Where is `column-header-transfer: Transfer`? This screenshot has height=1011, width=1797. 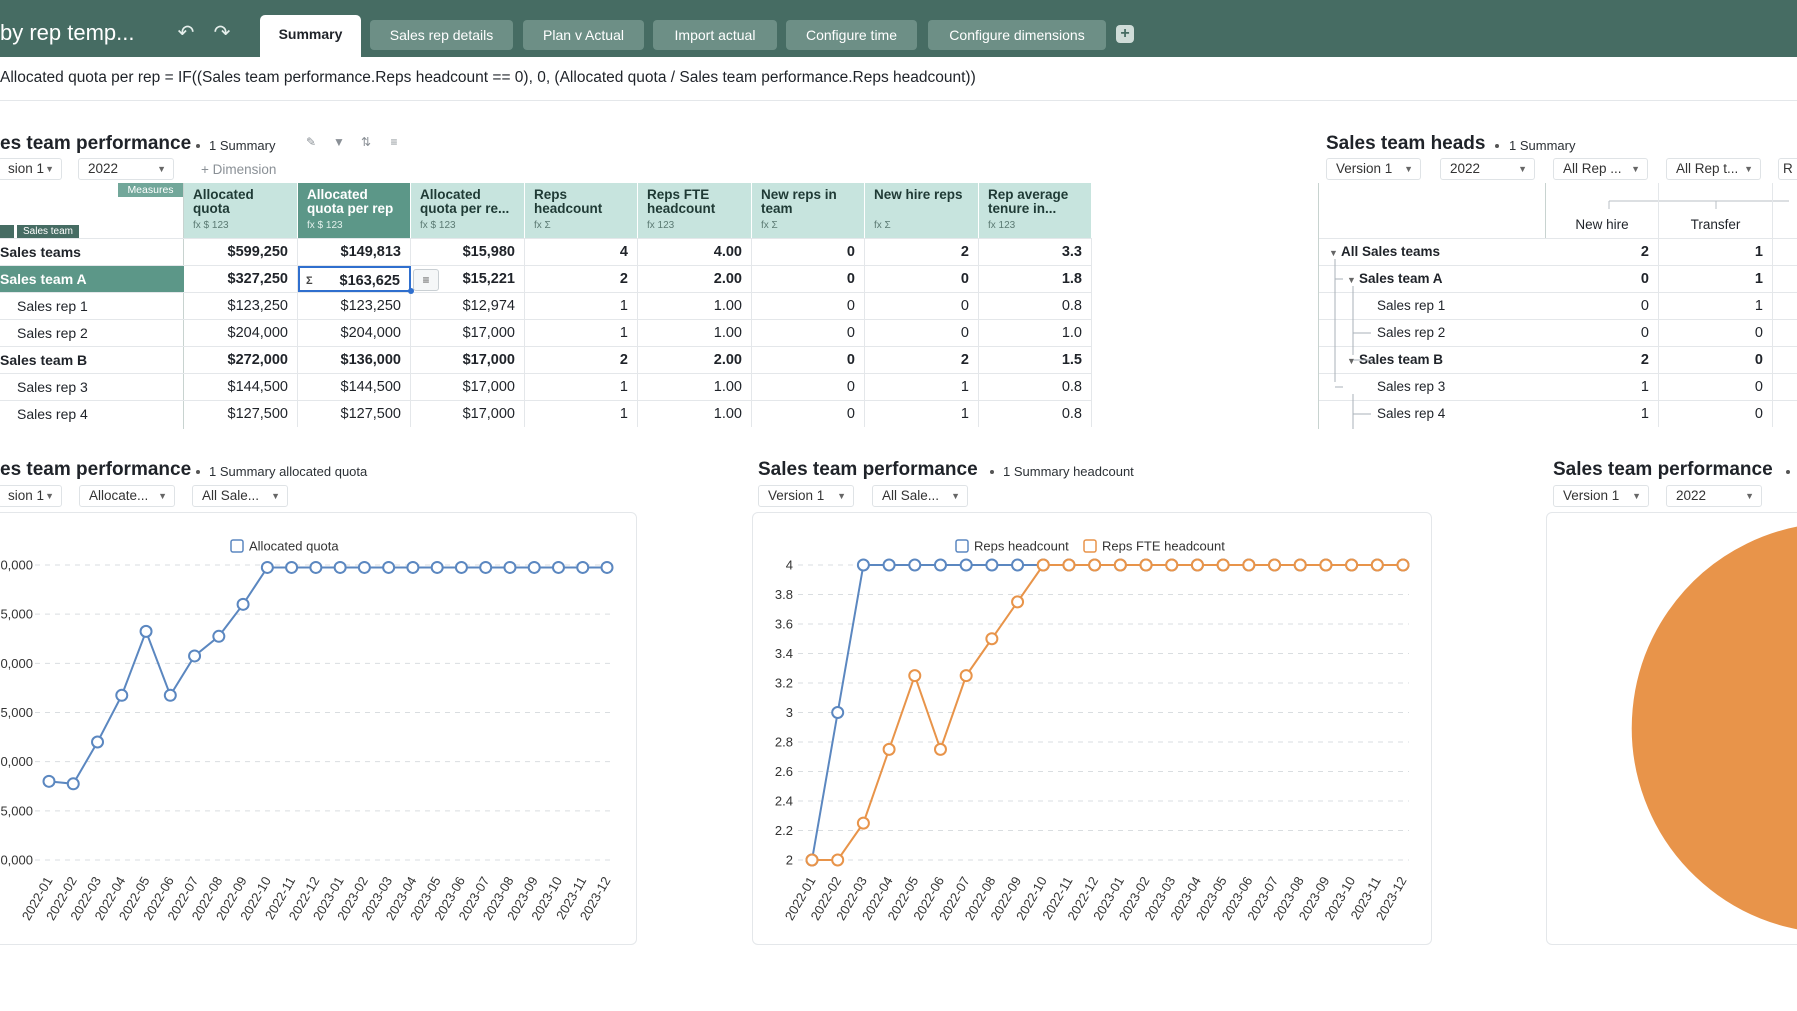 column-header-transfer: Transfer is located at coordinates (1716, 210).